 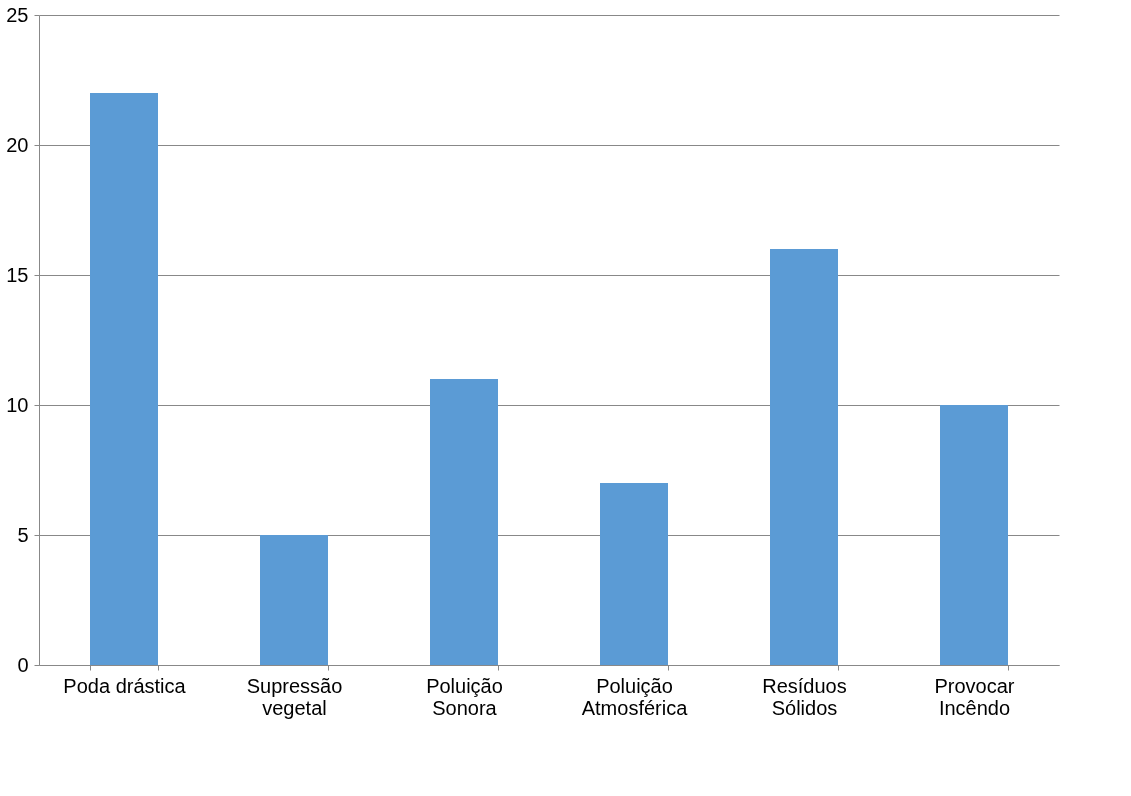 I want to click on x-tick-label: Resíduos Sólidos, so click(x=804, y=696).